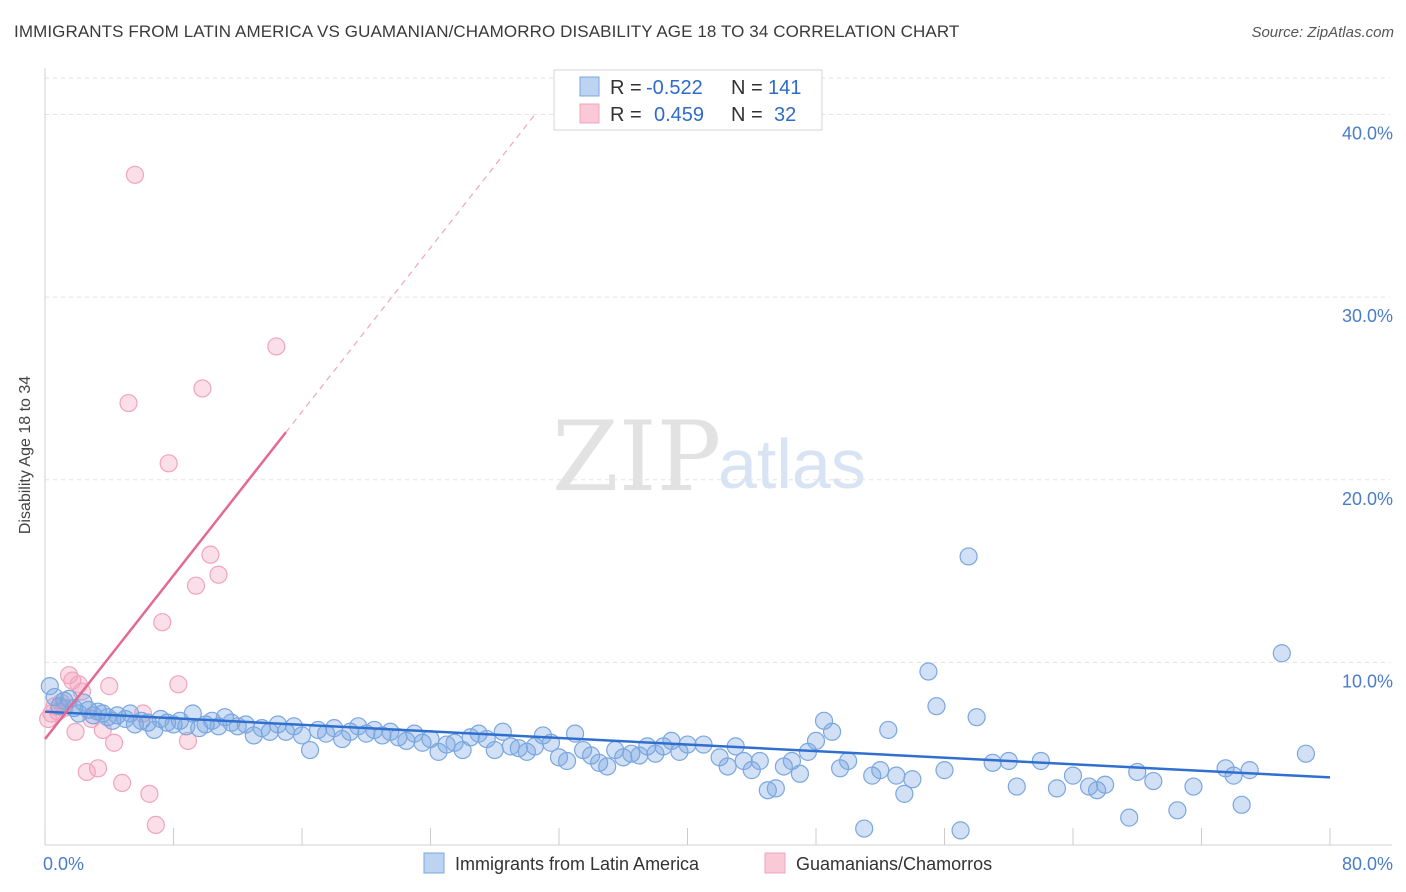  What do you see at coordinates (63, 864) in the screenshot?
I see `x-tick-label: 0.0%` at bounding box center [63, 864].